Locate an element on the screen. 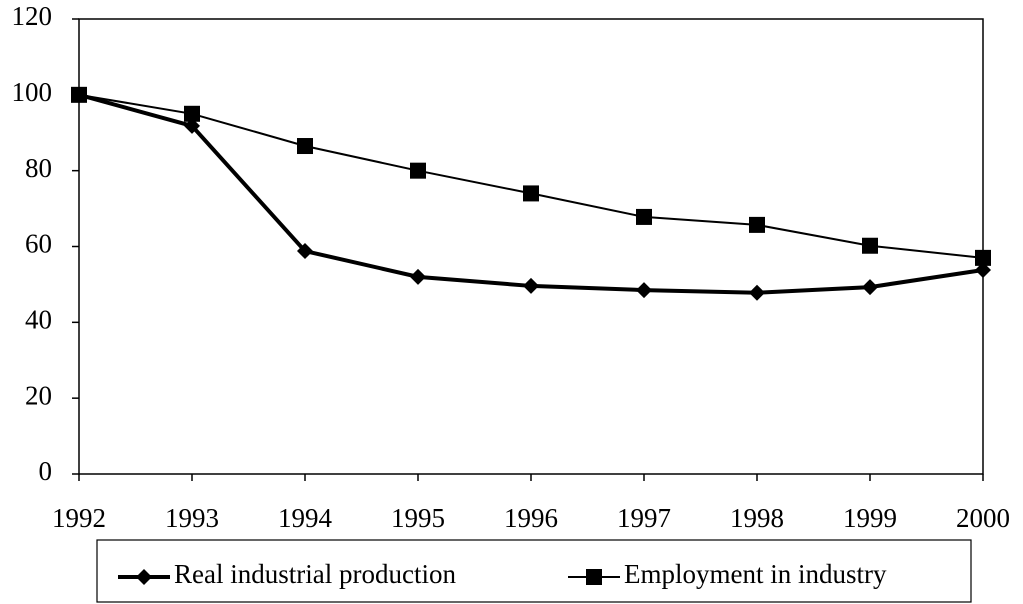 The height and width of the screenshot is (604, 1023). legend-label: Employment in industry is located at coordinates (755, 574).